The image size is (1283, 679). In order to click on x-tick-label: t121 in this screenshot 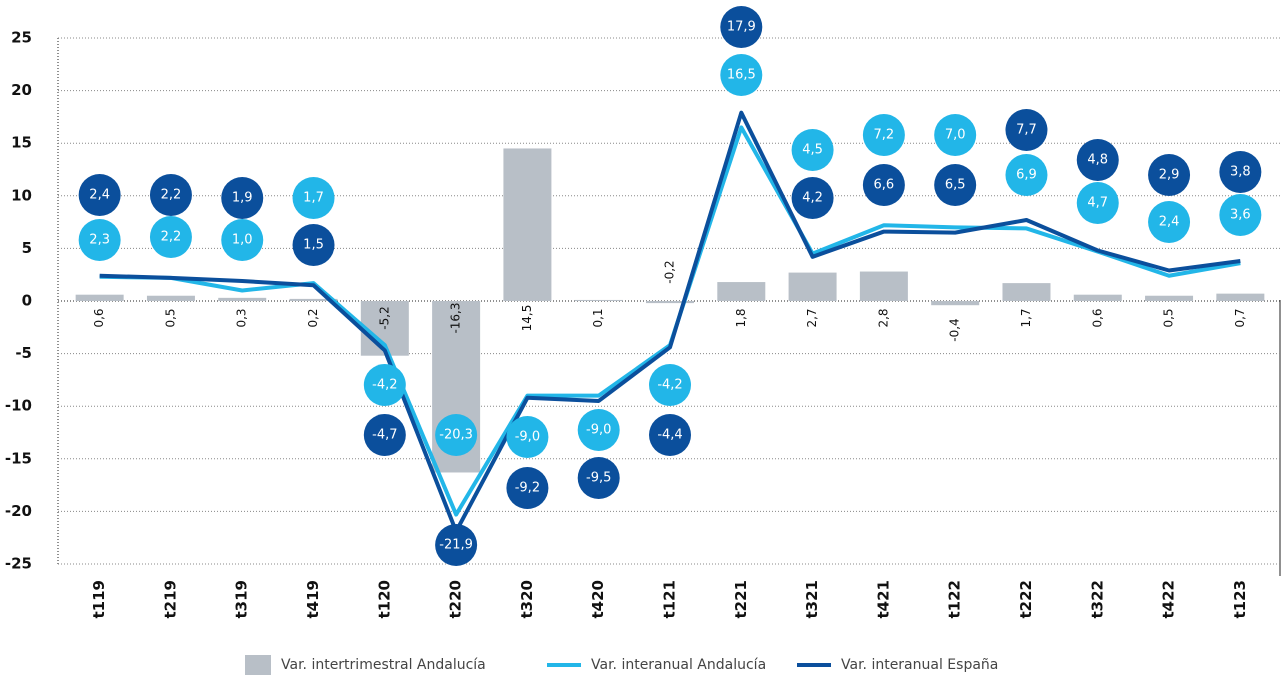, I will do `click(670, 599)`.